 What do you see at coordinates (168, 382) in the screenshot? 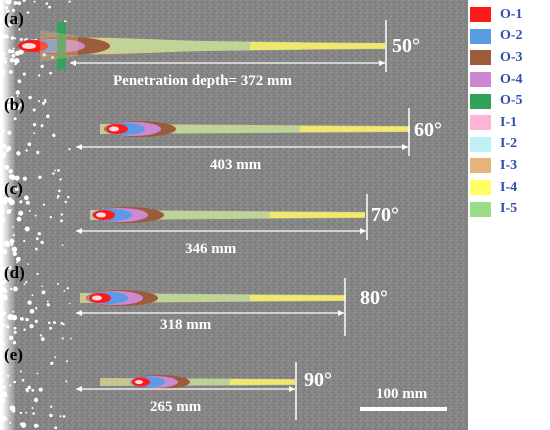
I see `panel-e: (e) 90° 265 mm` at bounding box center [168, 382].